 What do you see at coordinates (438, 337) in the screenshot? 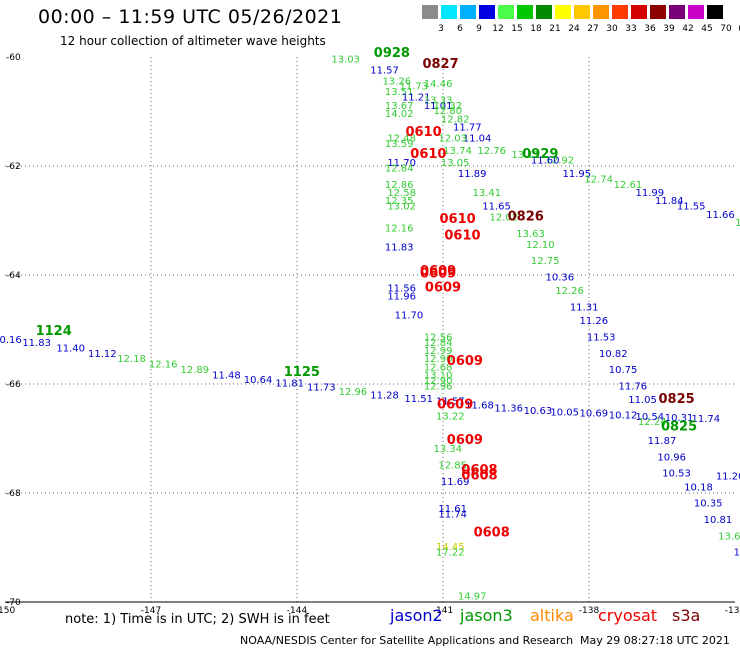
I see `wave-height-label: 12.56` at bounding box center [438, 337].